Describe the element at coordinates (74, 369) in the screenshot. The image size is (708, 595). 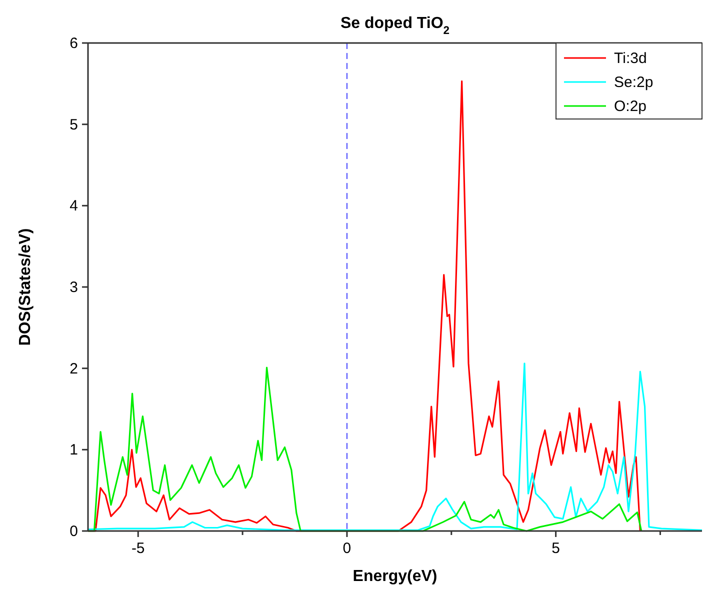
I see `y-tick-label: 2` at that location.